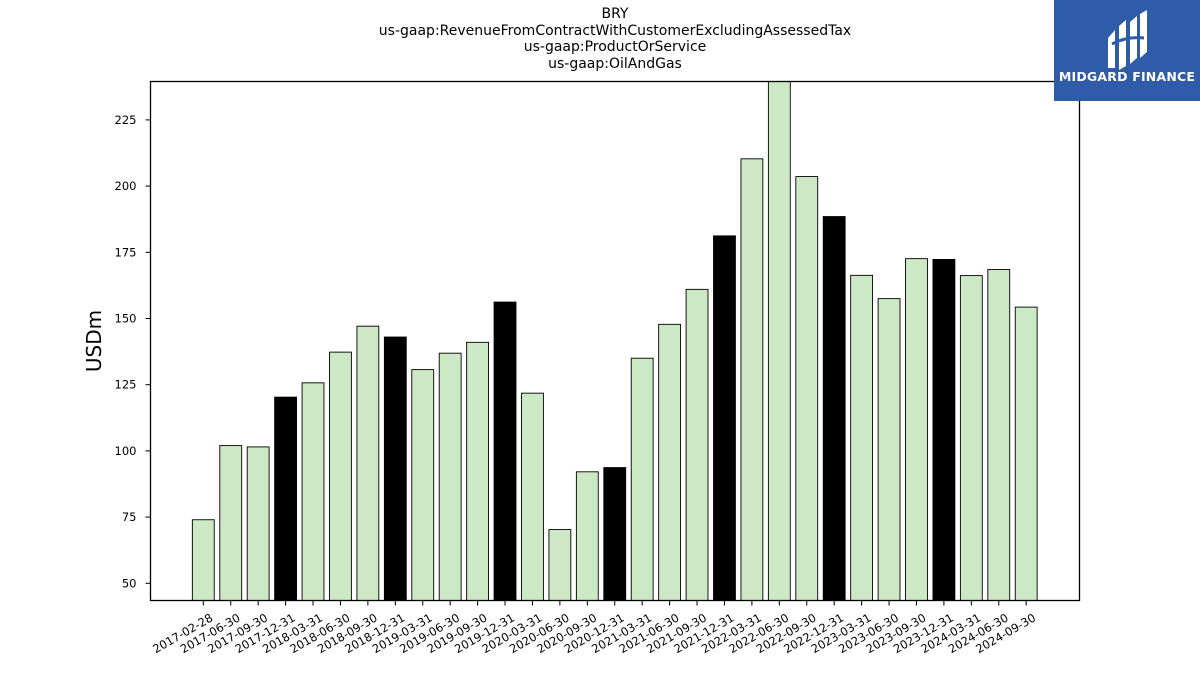 Image resolution: width=1200 pixels, height=675 pixels. What do you see at coordinates (615, 14) in the screenshot?
I see `chart-title-line-ticker: BRY` at bounding box center [615, 14].